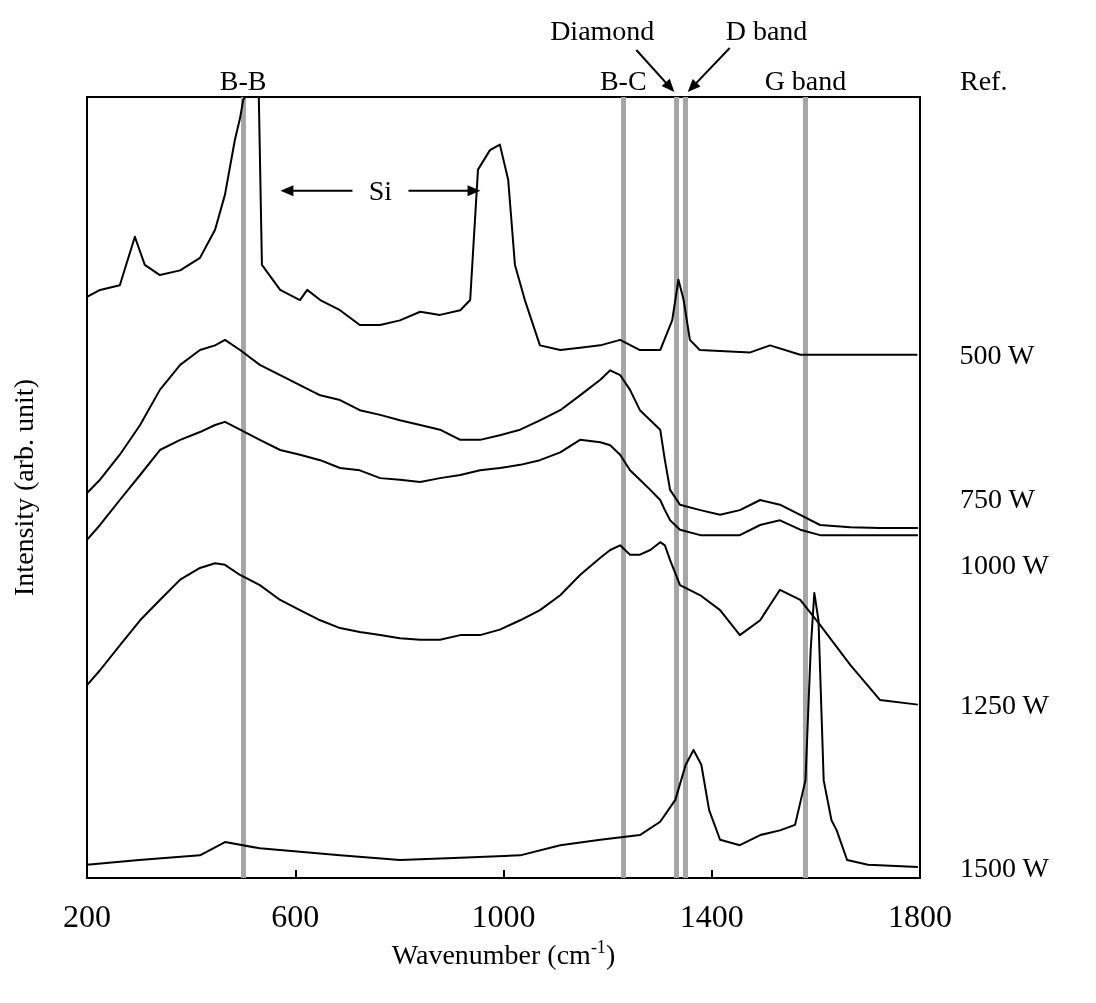 The image size is (1096, 1003). Describe the element at coordinates (602, 30) in the screenshot. I see `ref-line-label: Diamond` at that location.